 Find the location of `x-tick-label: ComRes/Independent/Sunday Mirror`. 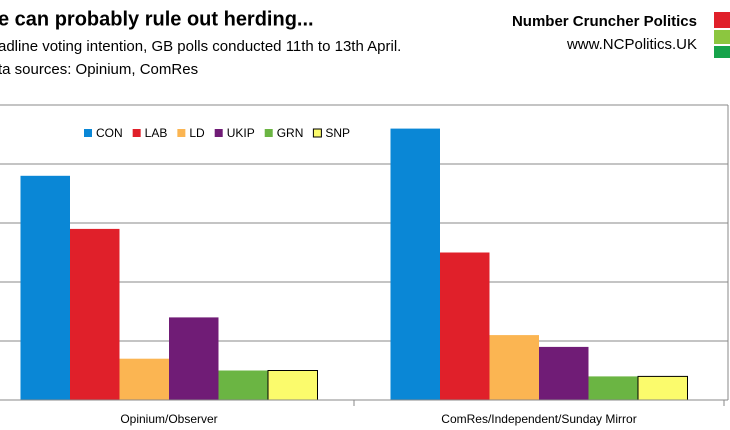

x-tick-label: ComRes/Independent/Sunday Mirror is located at coordinates (538, 419).